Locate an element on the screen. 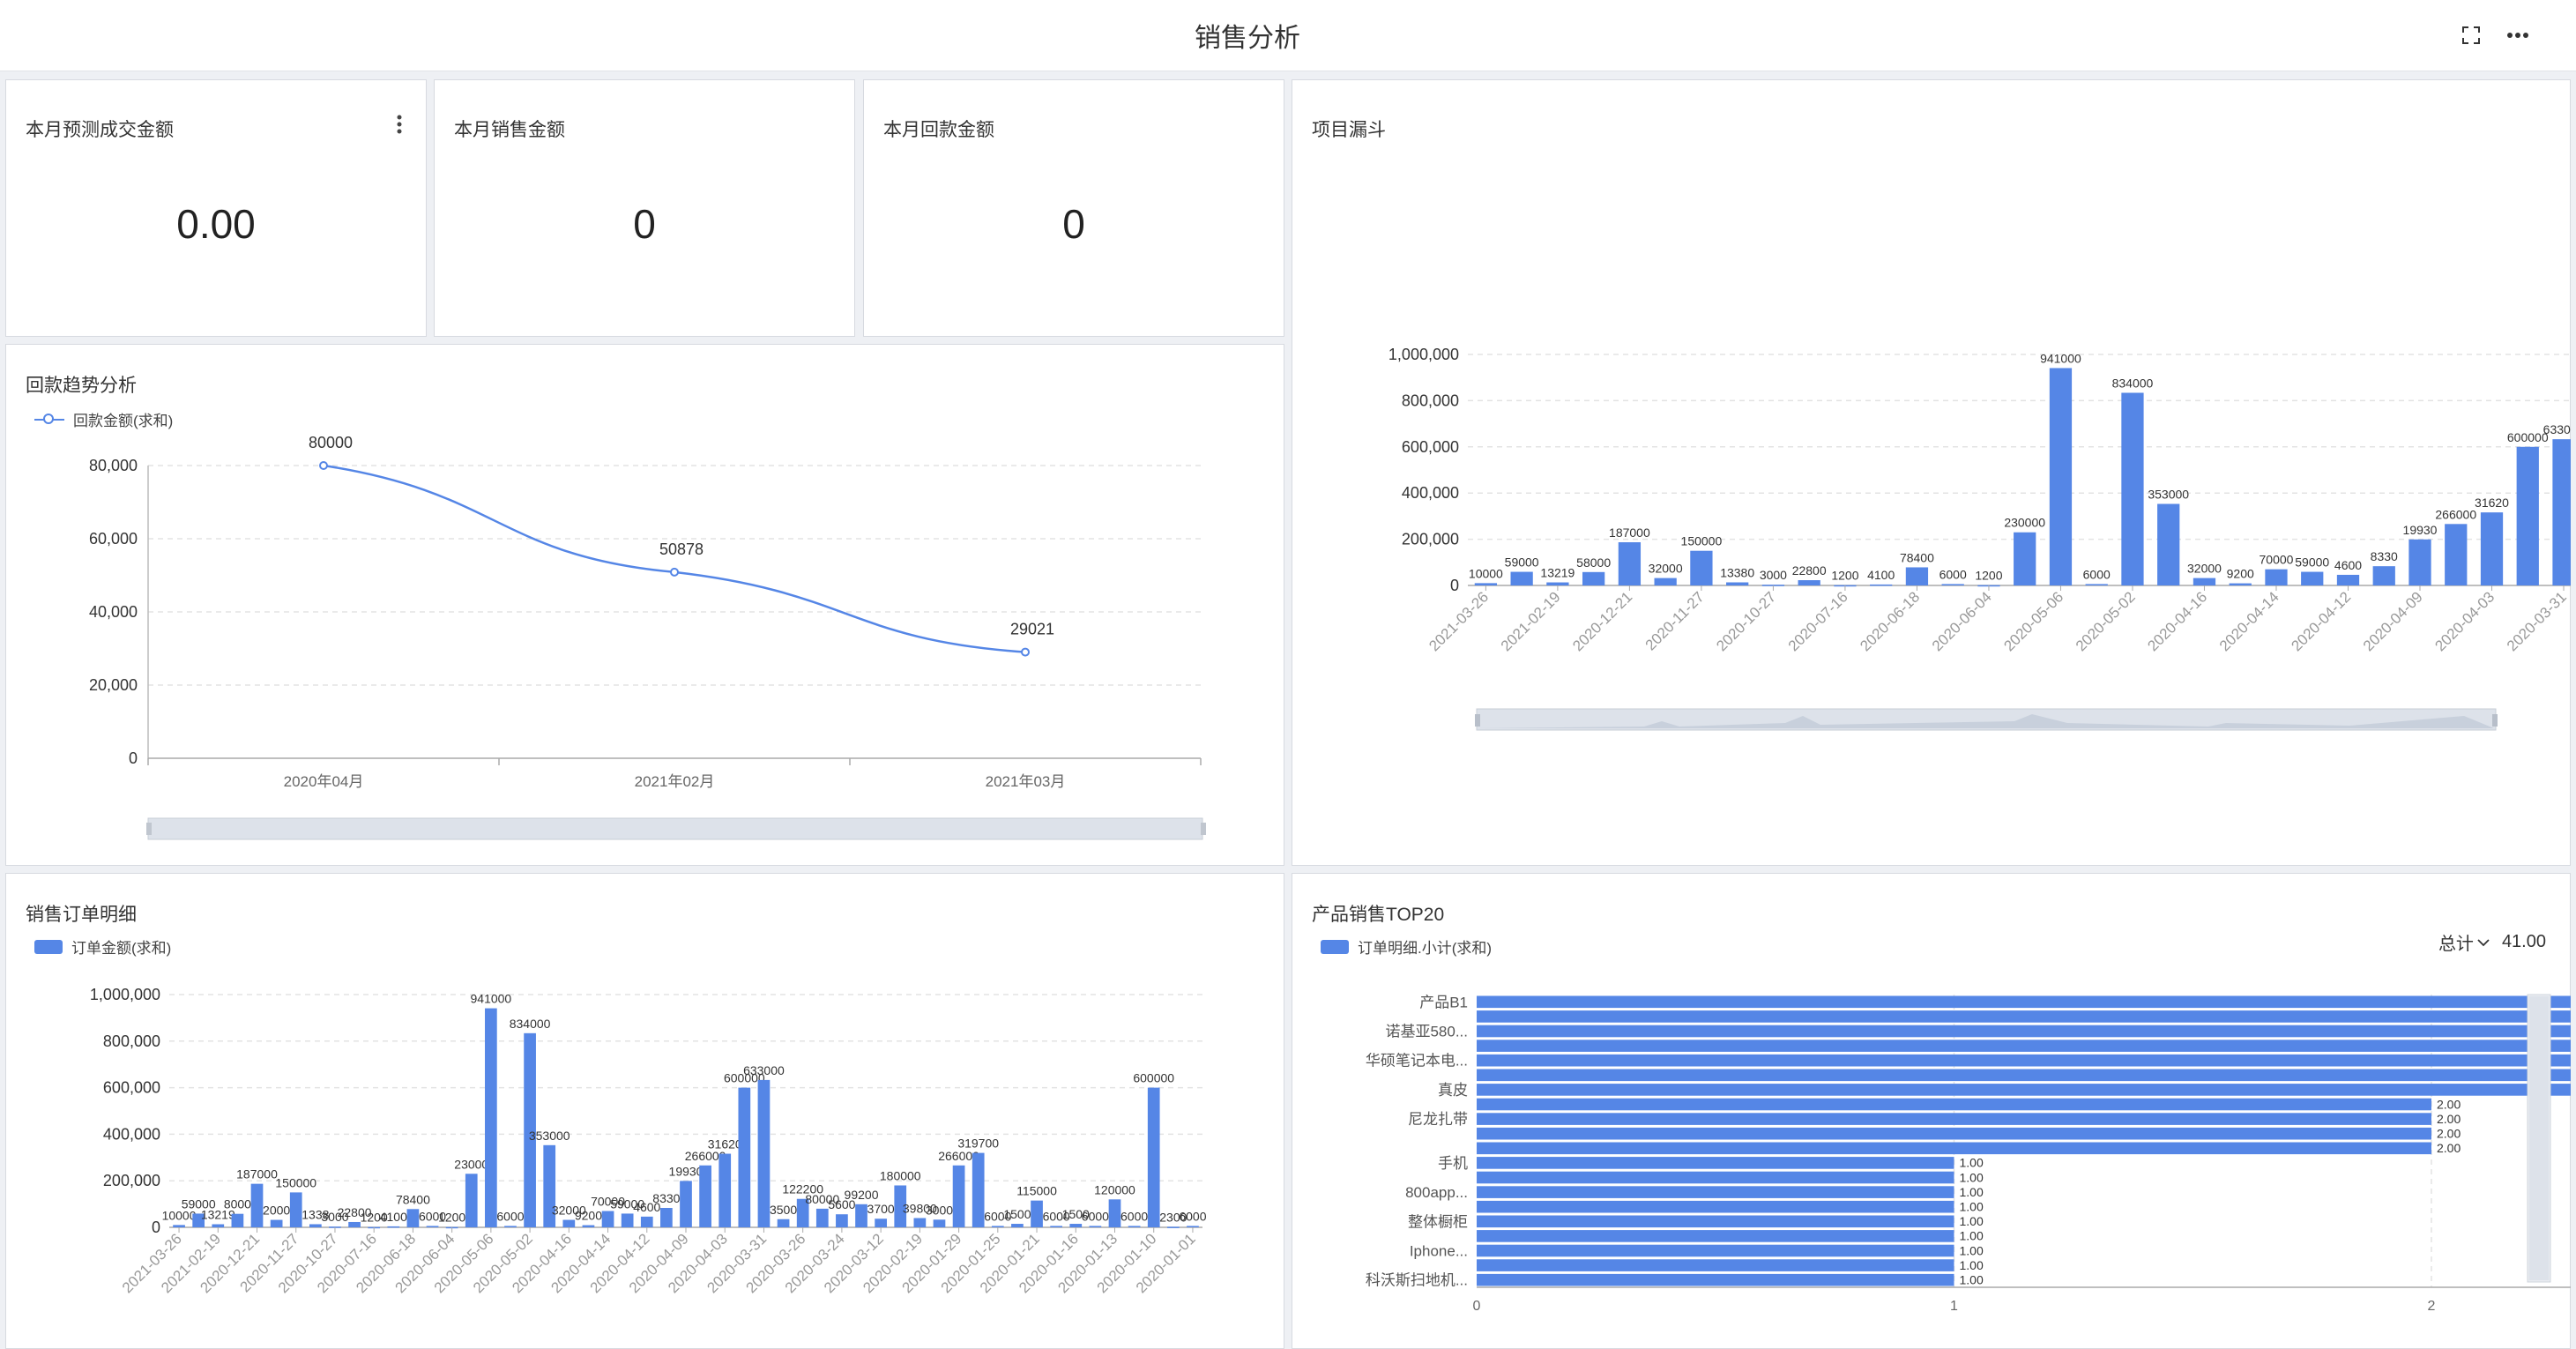  x-tick-label: 2020-05-06 is located at coordinates (2033, 621).